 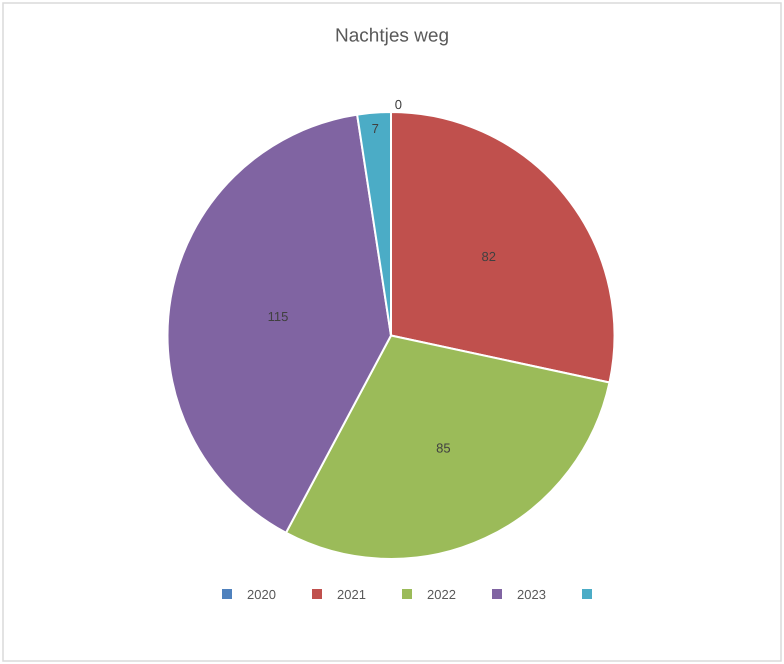 What do you see at coordinates (531, 594) in the screenshot?
I see `legend-label: 2023` at bounding box center [531, 594].